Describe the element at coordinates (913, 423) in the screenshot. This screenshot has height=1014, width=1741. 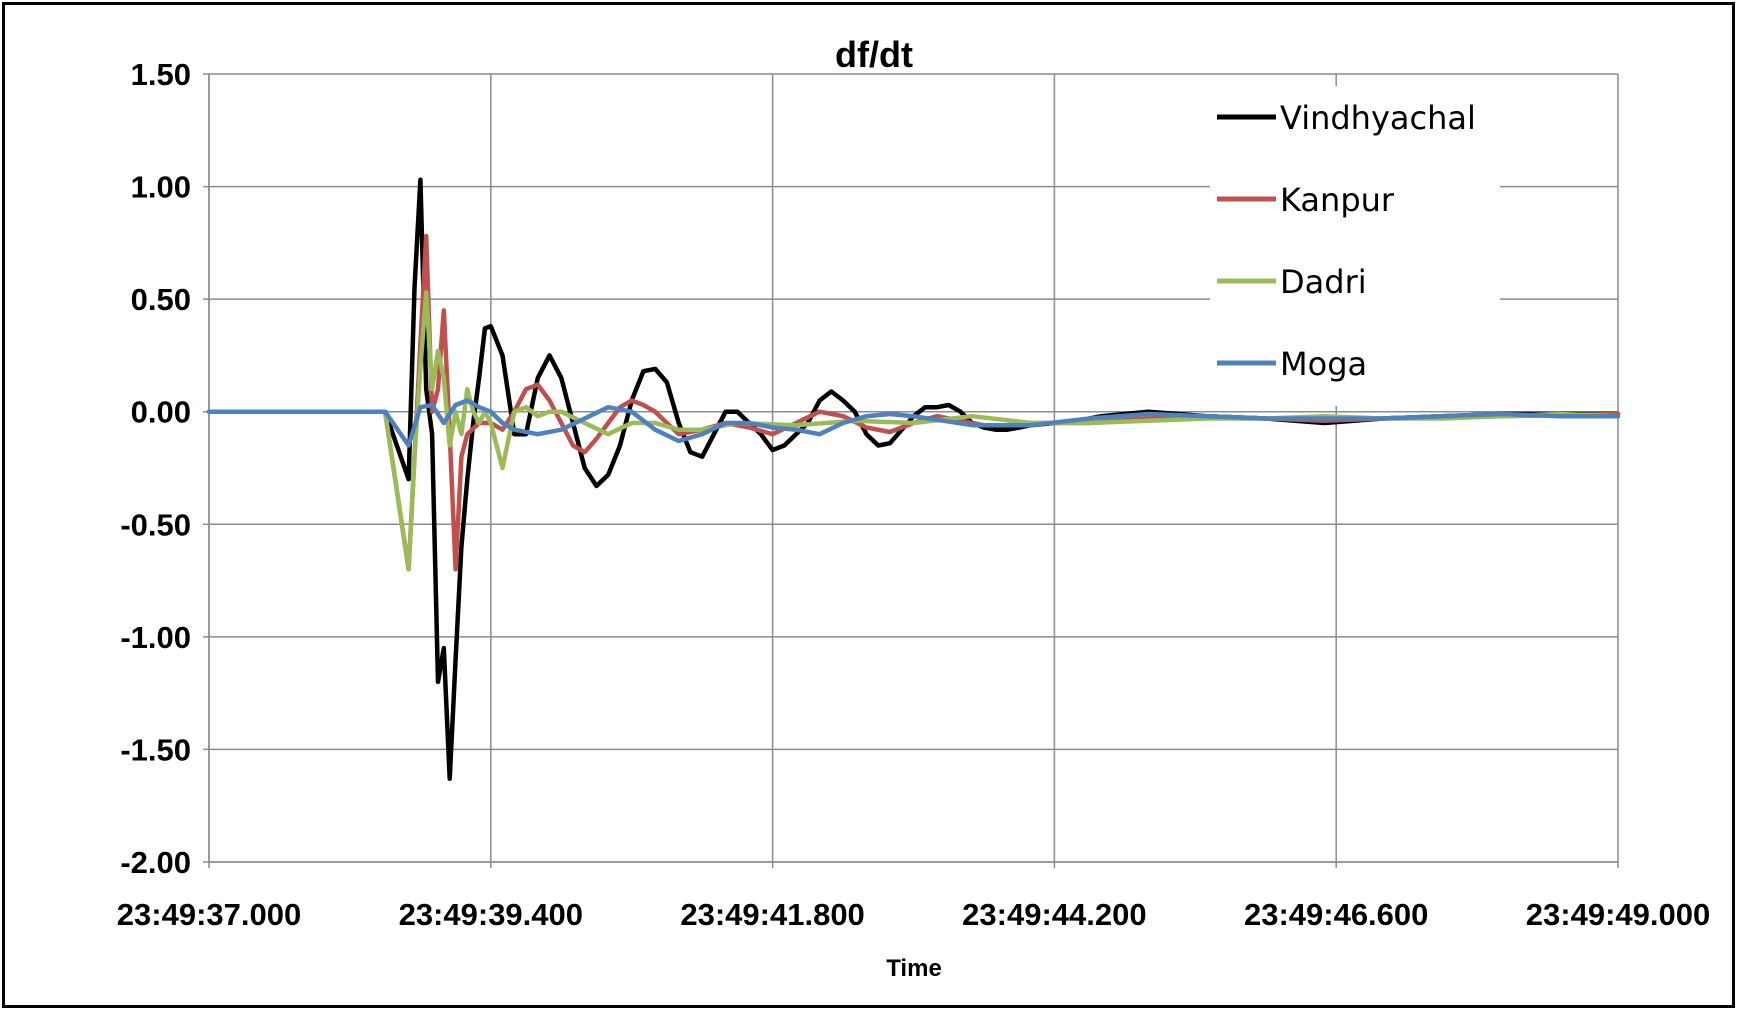
I see `series-line-moga` at that location.